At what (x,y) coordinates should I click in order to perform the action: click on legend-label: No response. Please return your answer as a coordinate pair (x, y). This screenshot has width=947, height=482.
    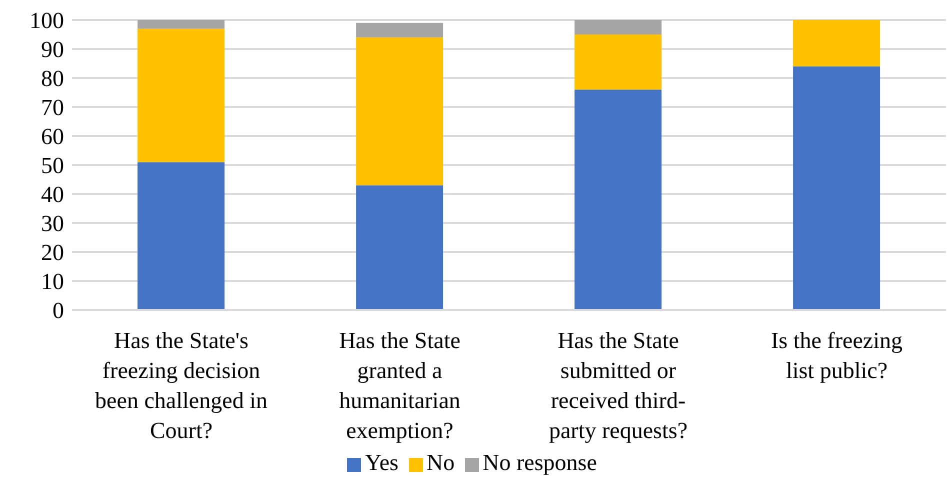
    Looking at the image, I should click on (539, 462).